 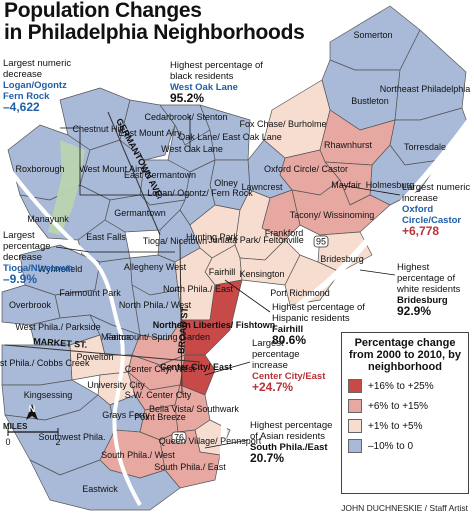 I want to click on asian-value: 20.7%, so click(x=267, y=458).